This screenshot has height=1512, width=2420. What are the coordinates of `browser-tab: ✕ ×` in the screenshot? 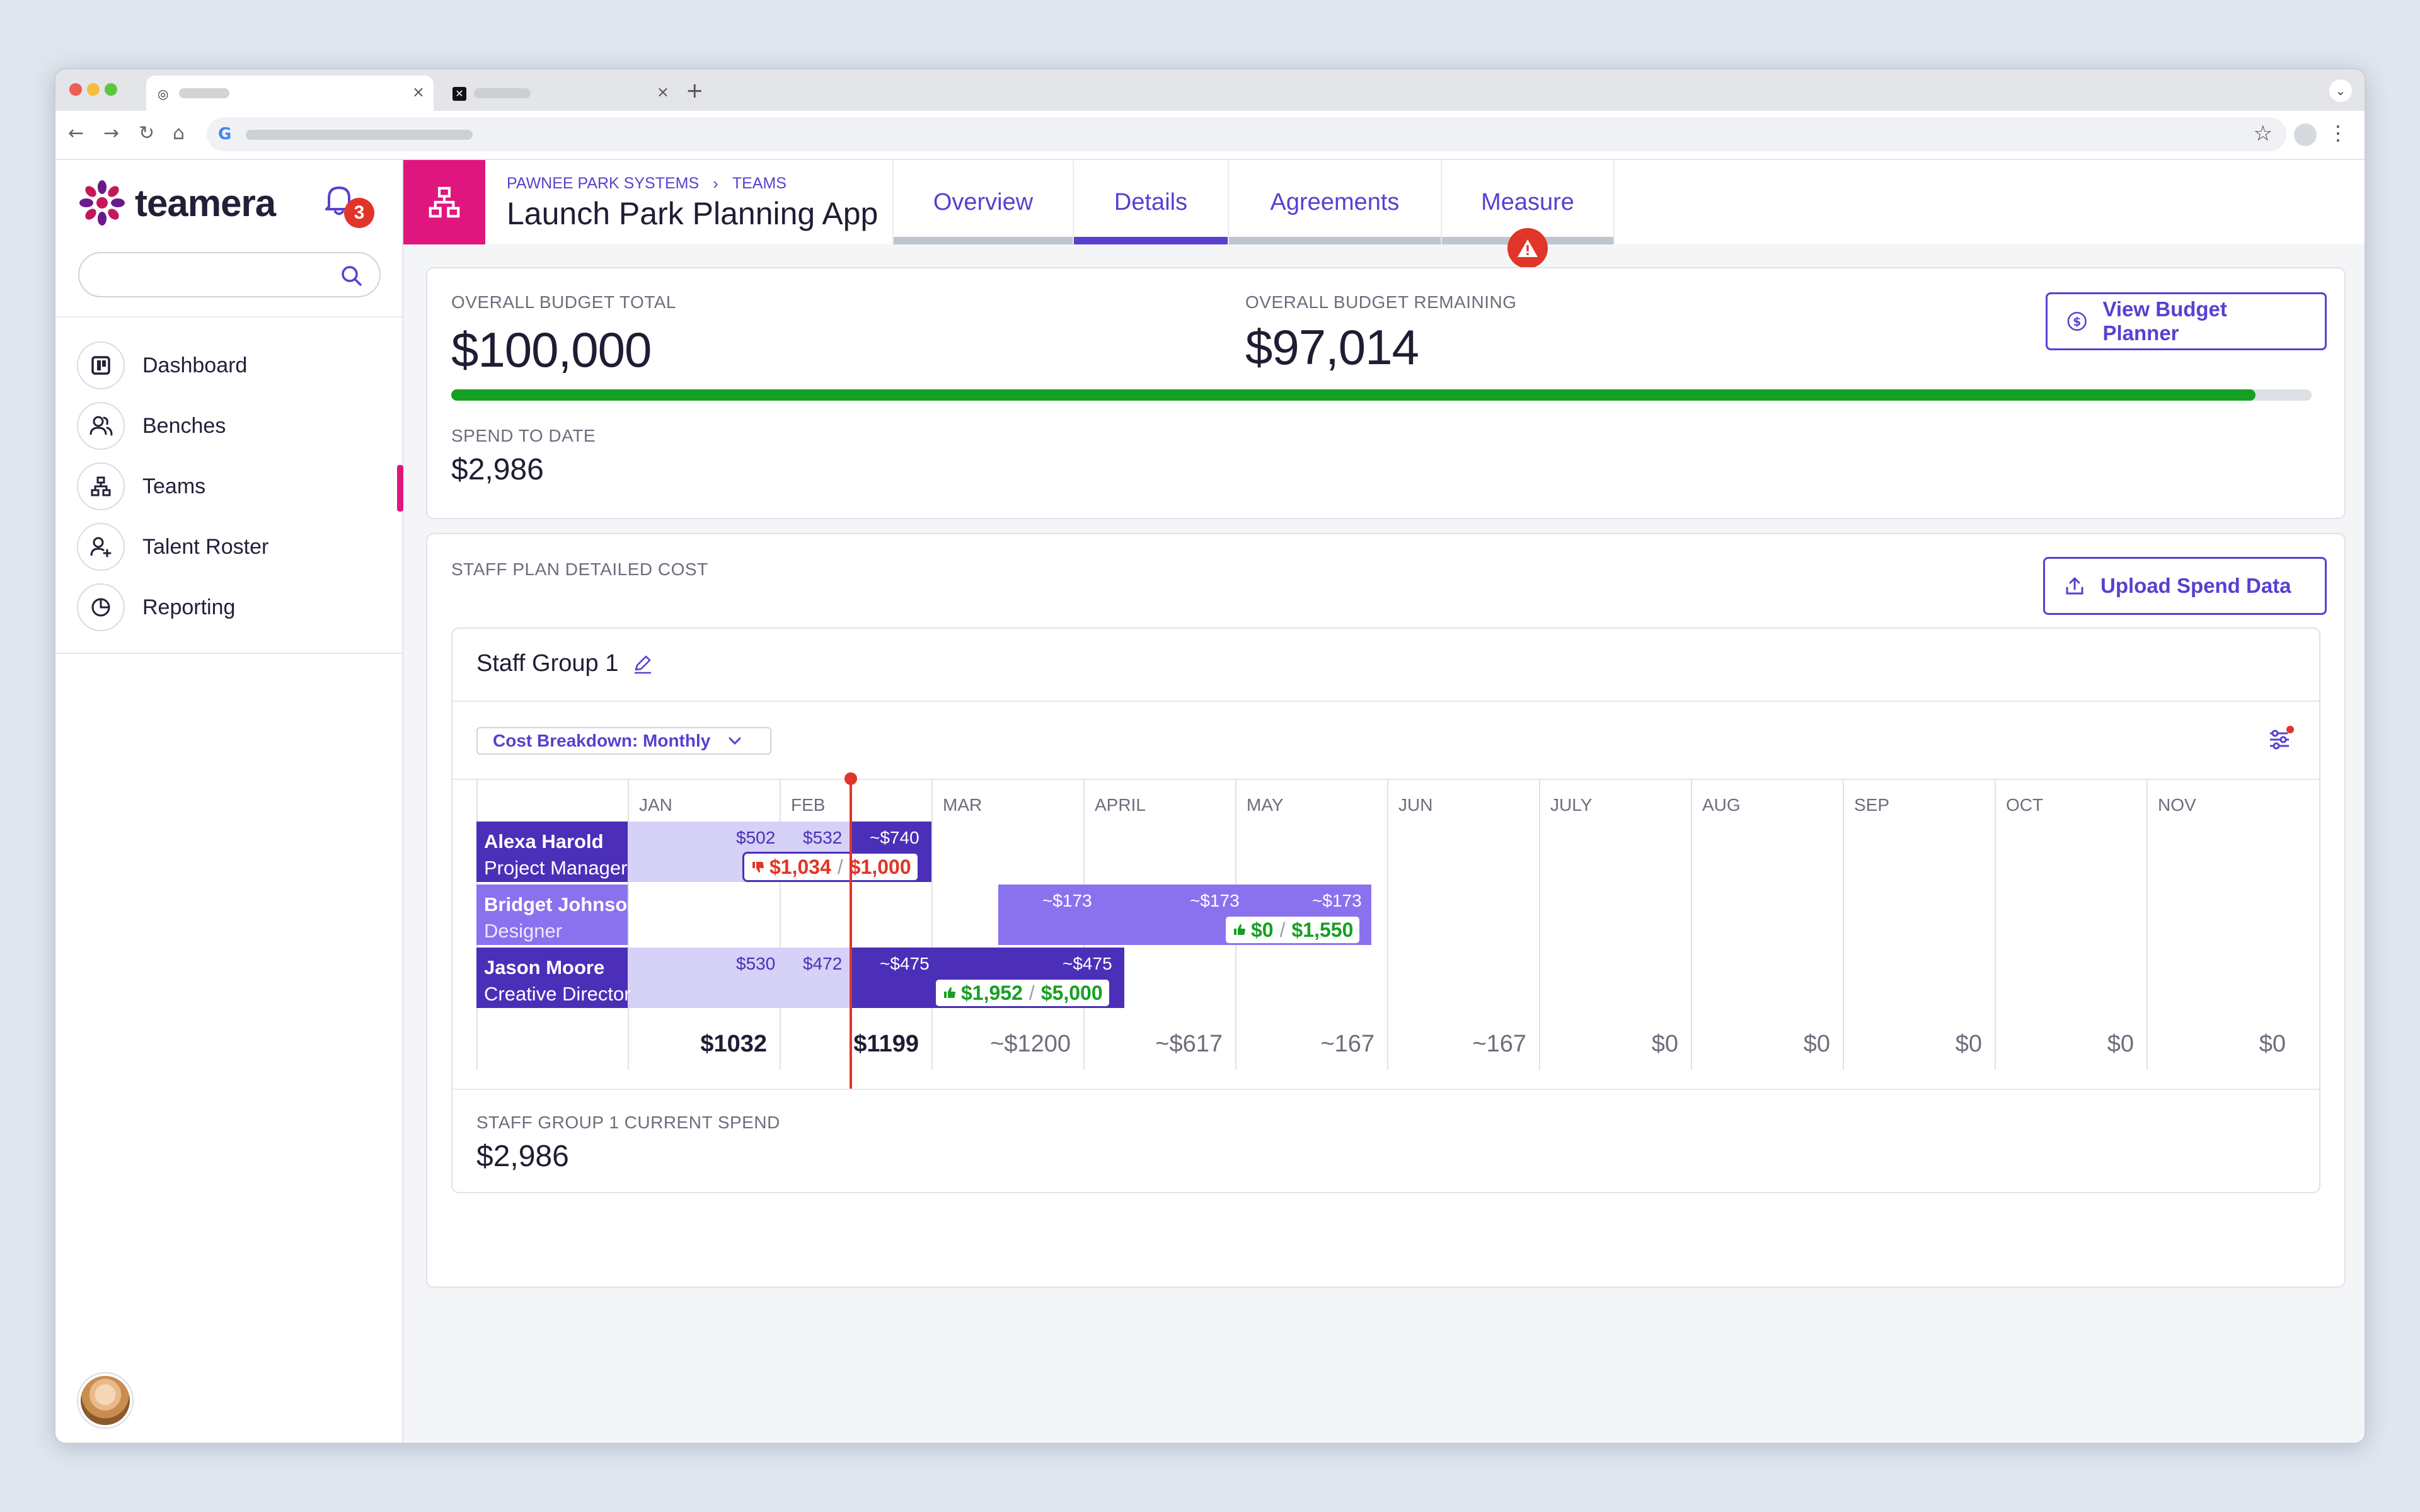 It's located at (560, 93).